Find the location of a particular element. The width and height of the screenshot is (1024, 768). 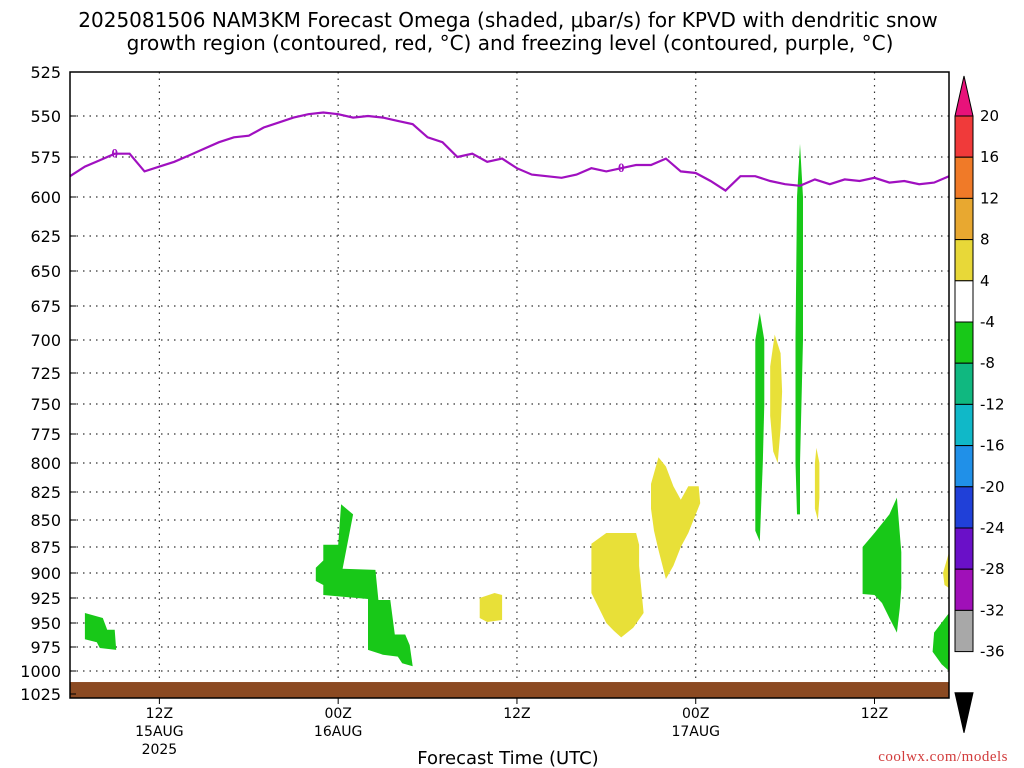

freezing-level-contour: 00 is located at coordinates (509, 151).